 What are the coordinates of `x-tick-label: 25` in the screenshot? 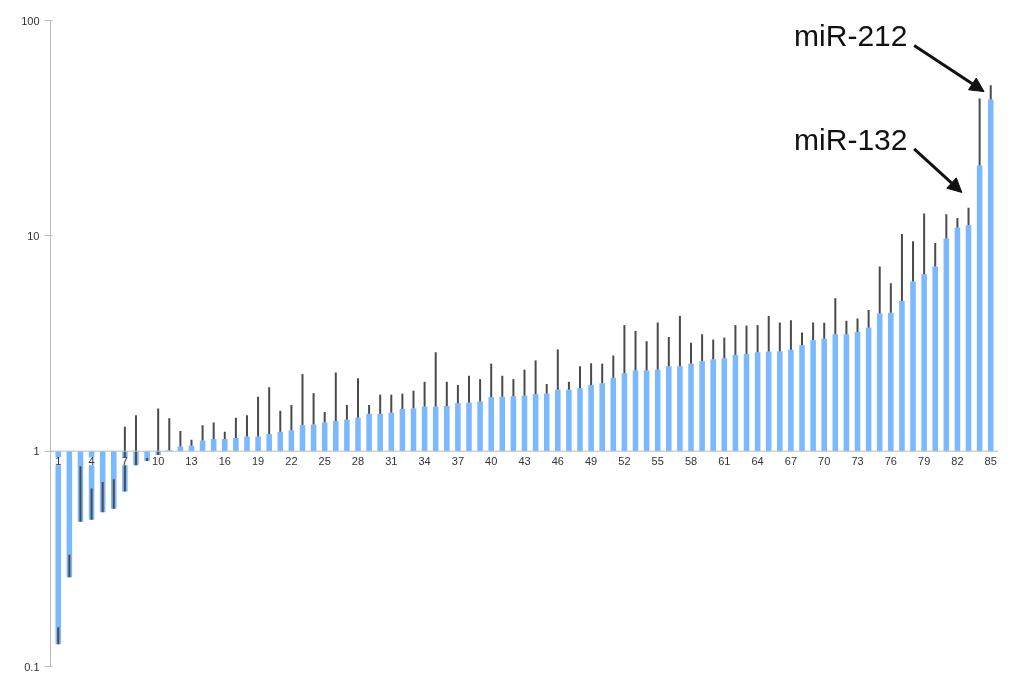 It's located at (324, 461).